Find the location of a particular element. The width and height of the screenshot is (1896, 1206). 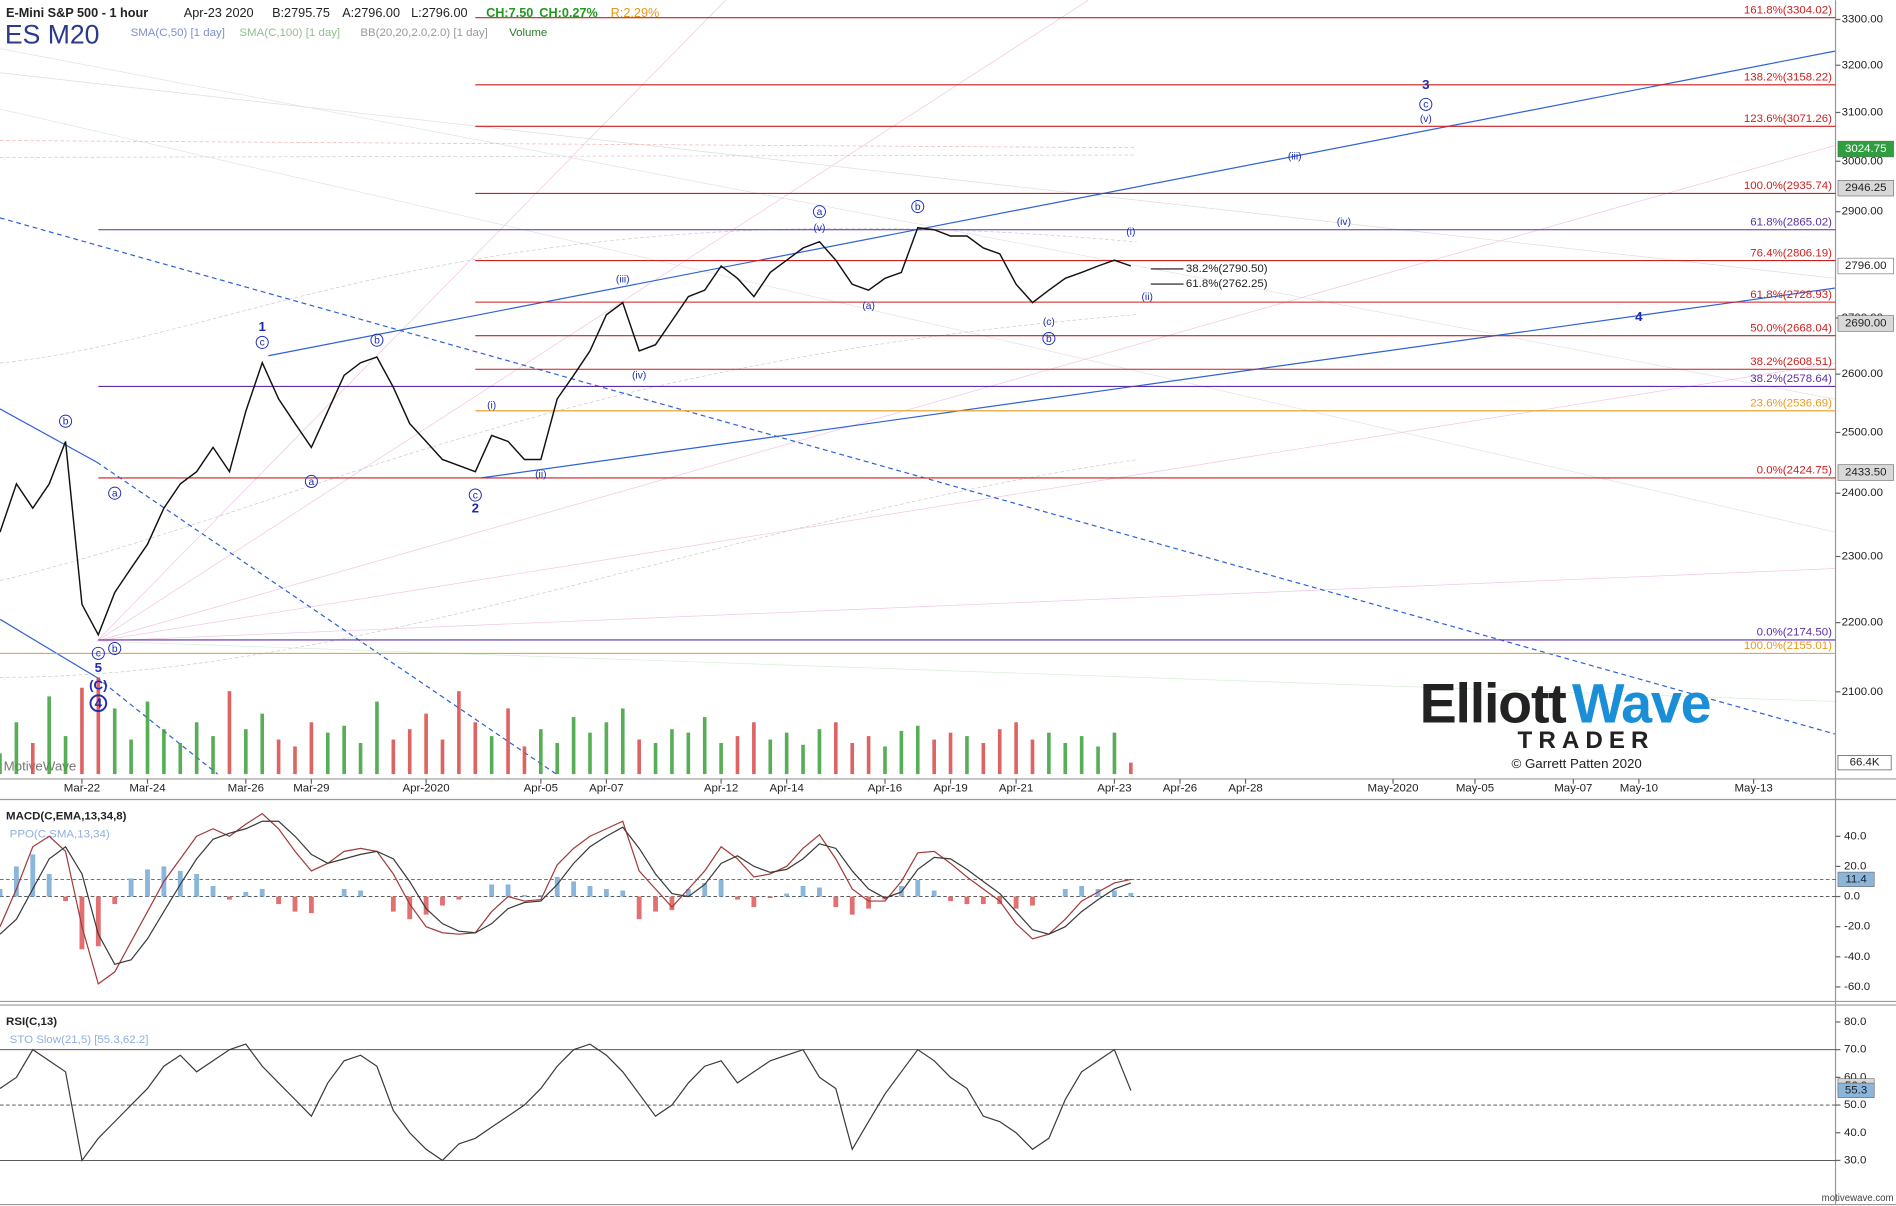

y-tick-label: 3300.00 is located at coordinates (1862, 20).